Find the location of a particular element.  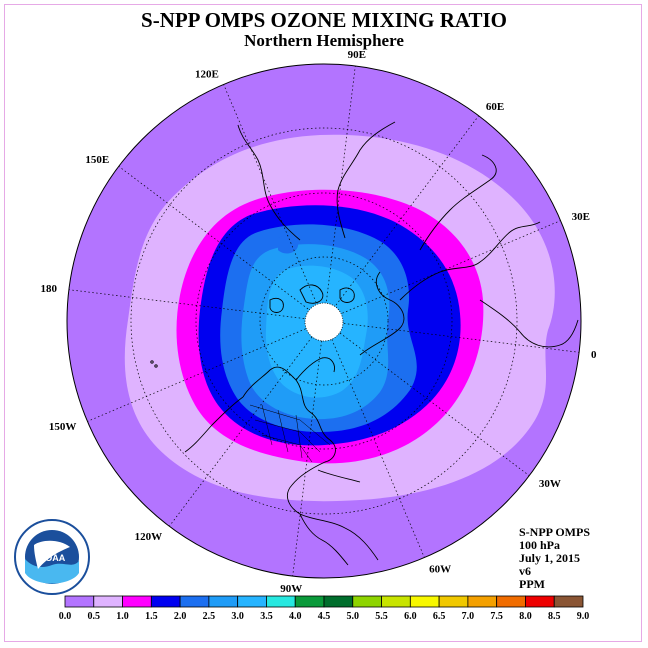

colorbar-tick-label: 4.5 is located at coordinates (324, 616).